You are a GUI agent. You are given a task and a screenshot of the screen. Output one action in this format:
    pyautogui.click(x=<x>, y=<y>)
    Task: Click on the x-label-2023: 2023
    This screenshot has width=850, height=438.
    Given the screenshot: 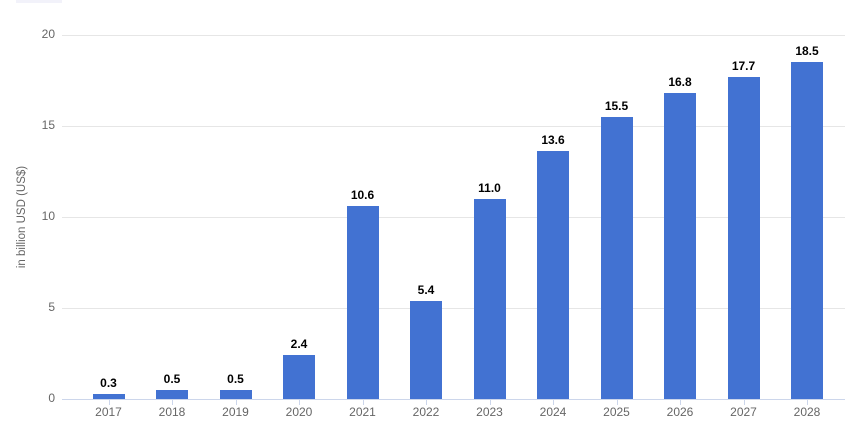 What is the action you would take?
    pyautogui.click(x=489, y=412)
    